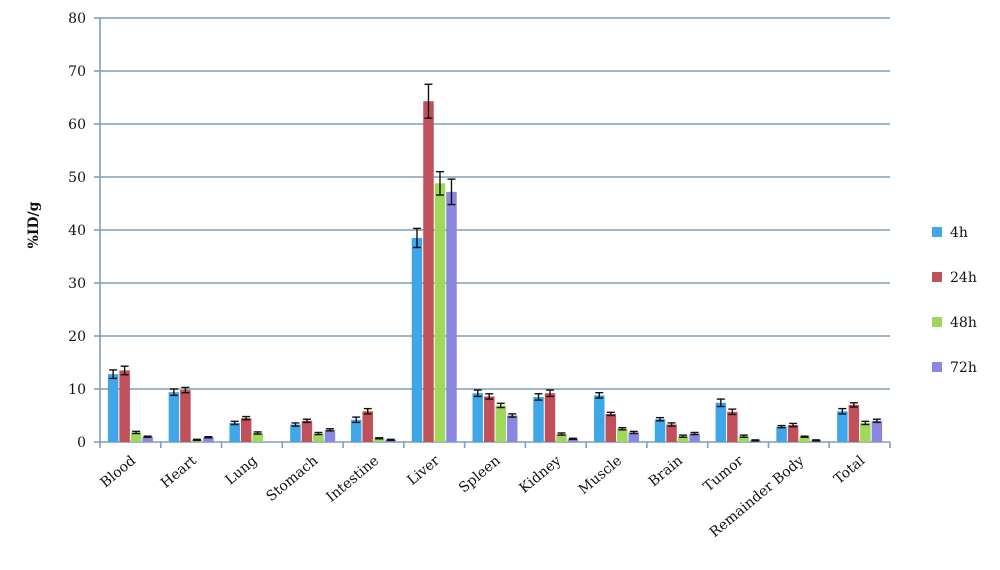 This screenshot has height=570, width=1000. I want to click on bar-24h-muscle, so click(611, 427).